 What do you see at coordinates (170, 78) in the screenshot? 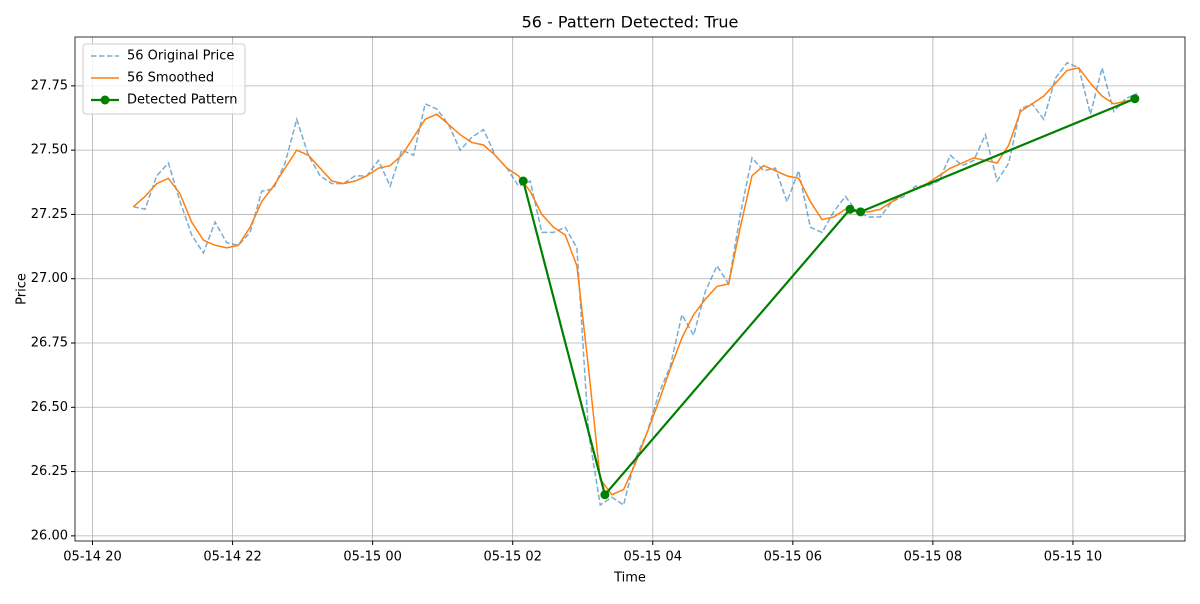
I see `legend-label: 56 Smoothed` at bounding box center [170, 78].